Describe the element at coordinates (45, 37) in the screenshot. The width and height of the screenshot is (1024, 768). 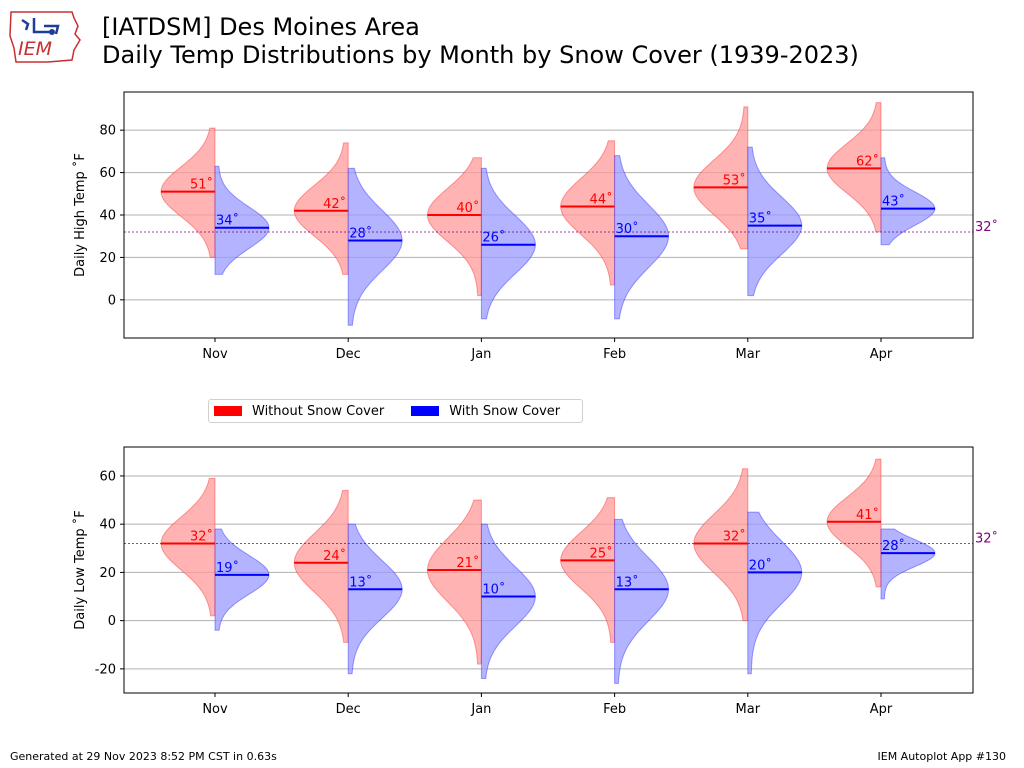
I see `iem-logo: IEM` at that location.